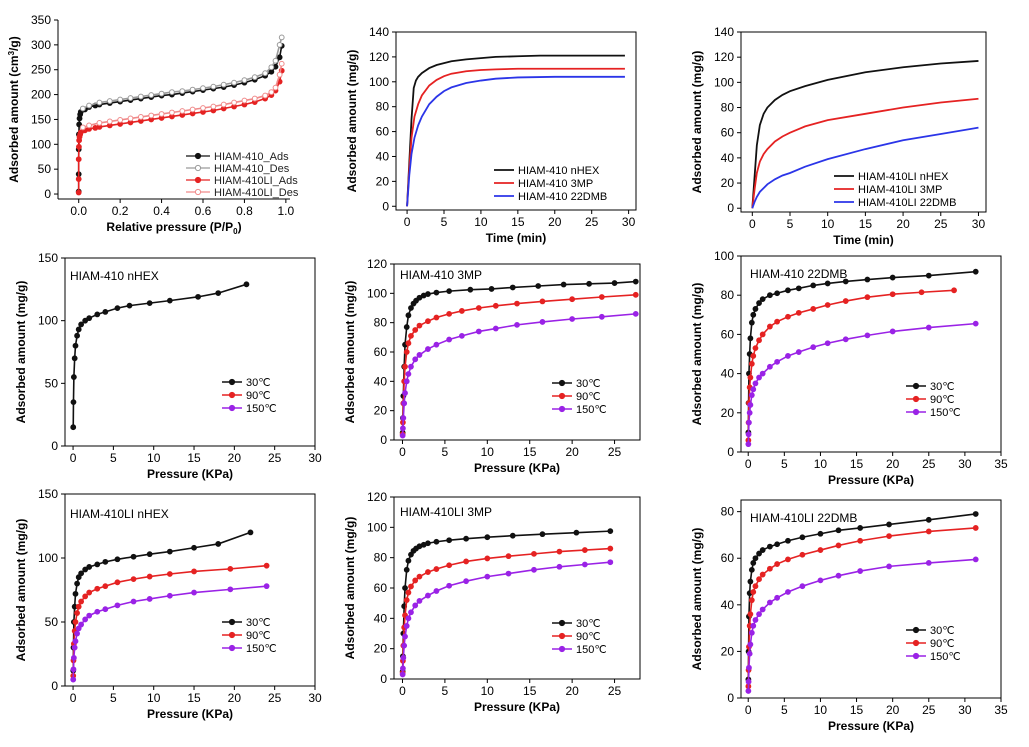 The width and height of the screenshot is (1029, 747). Describe the element at coordinates (724, 32) in the screenshot. I see `y-tick-label: 140` at that location.